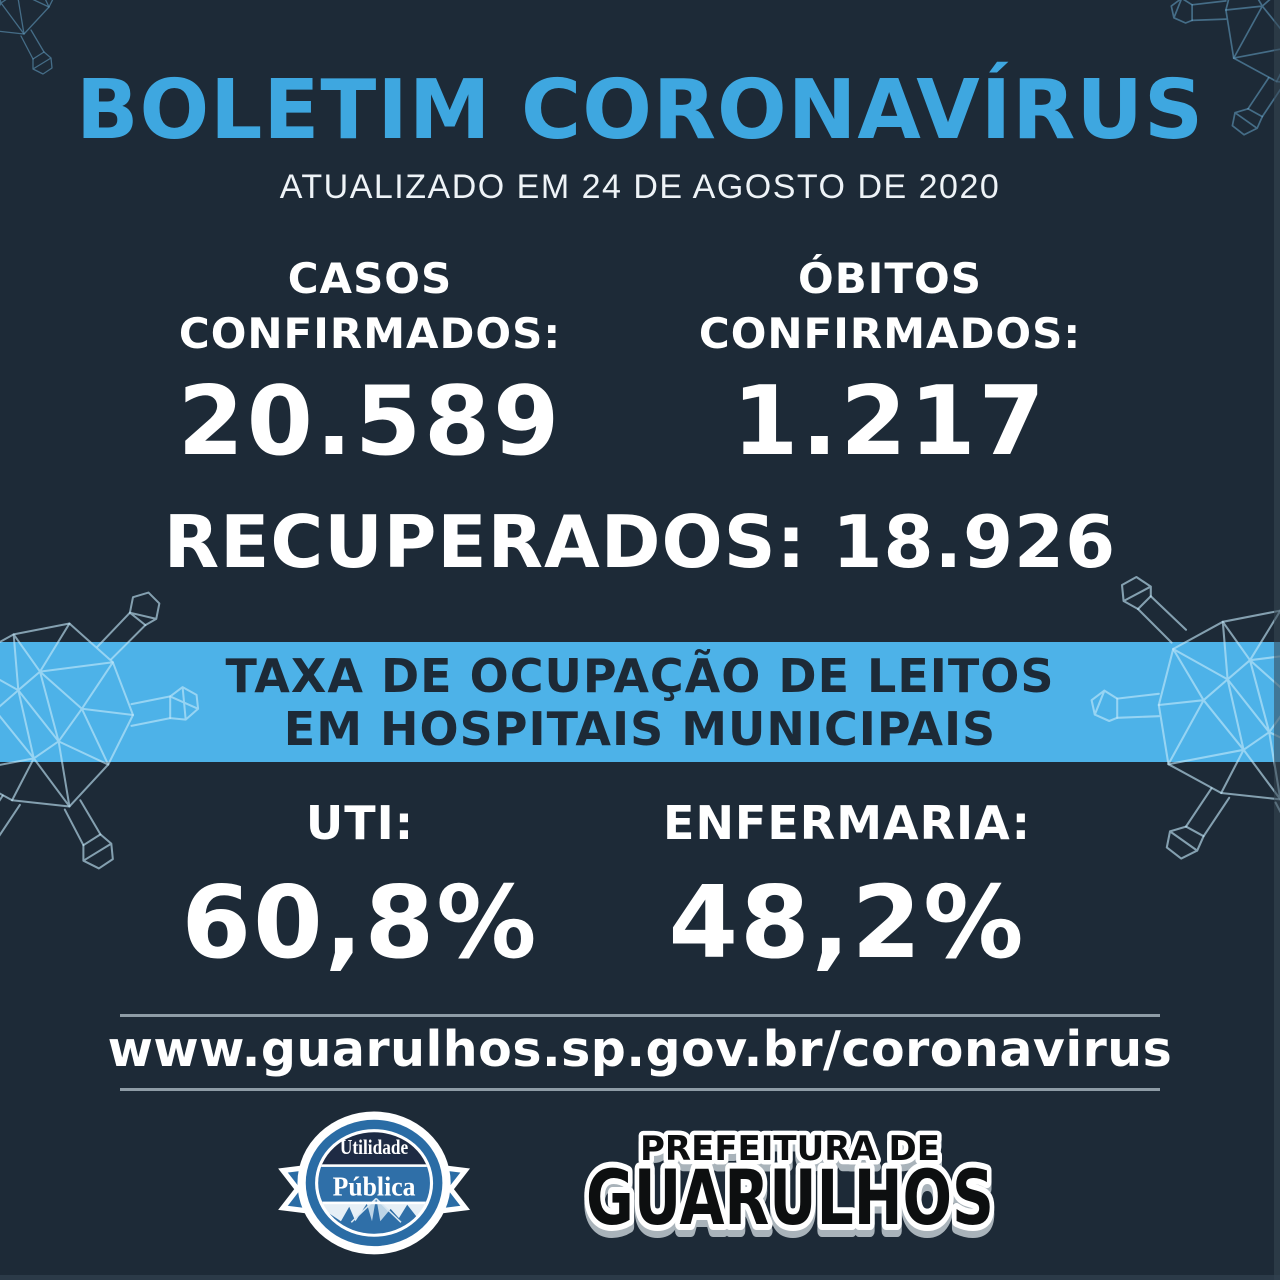  What do you see at coordinates (360, 923) in the screenshot?
I see `icu-value: 60,8%` at bounding box center [360, 923].